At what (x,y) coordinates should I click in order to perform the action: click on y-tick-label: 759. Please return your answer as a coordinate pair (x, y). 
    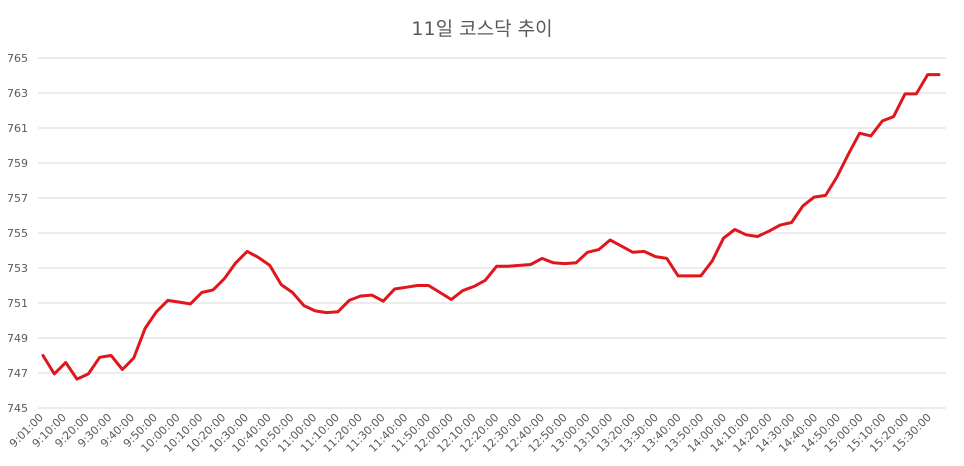
    Looking at the image, I should click on (17, 163).